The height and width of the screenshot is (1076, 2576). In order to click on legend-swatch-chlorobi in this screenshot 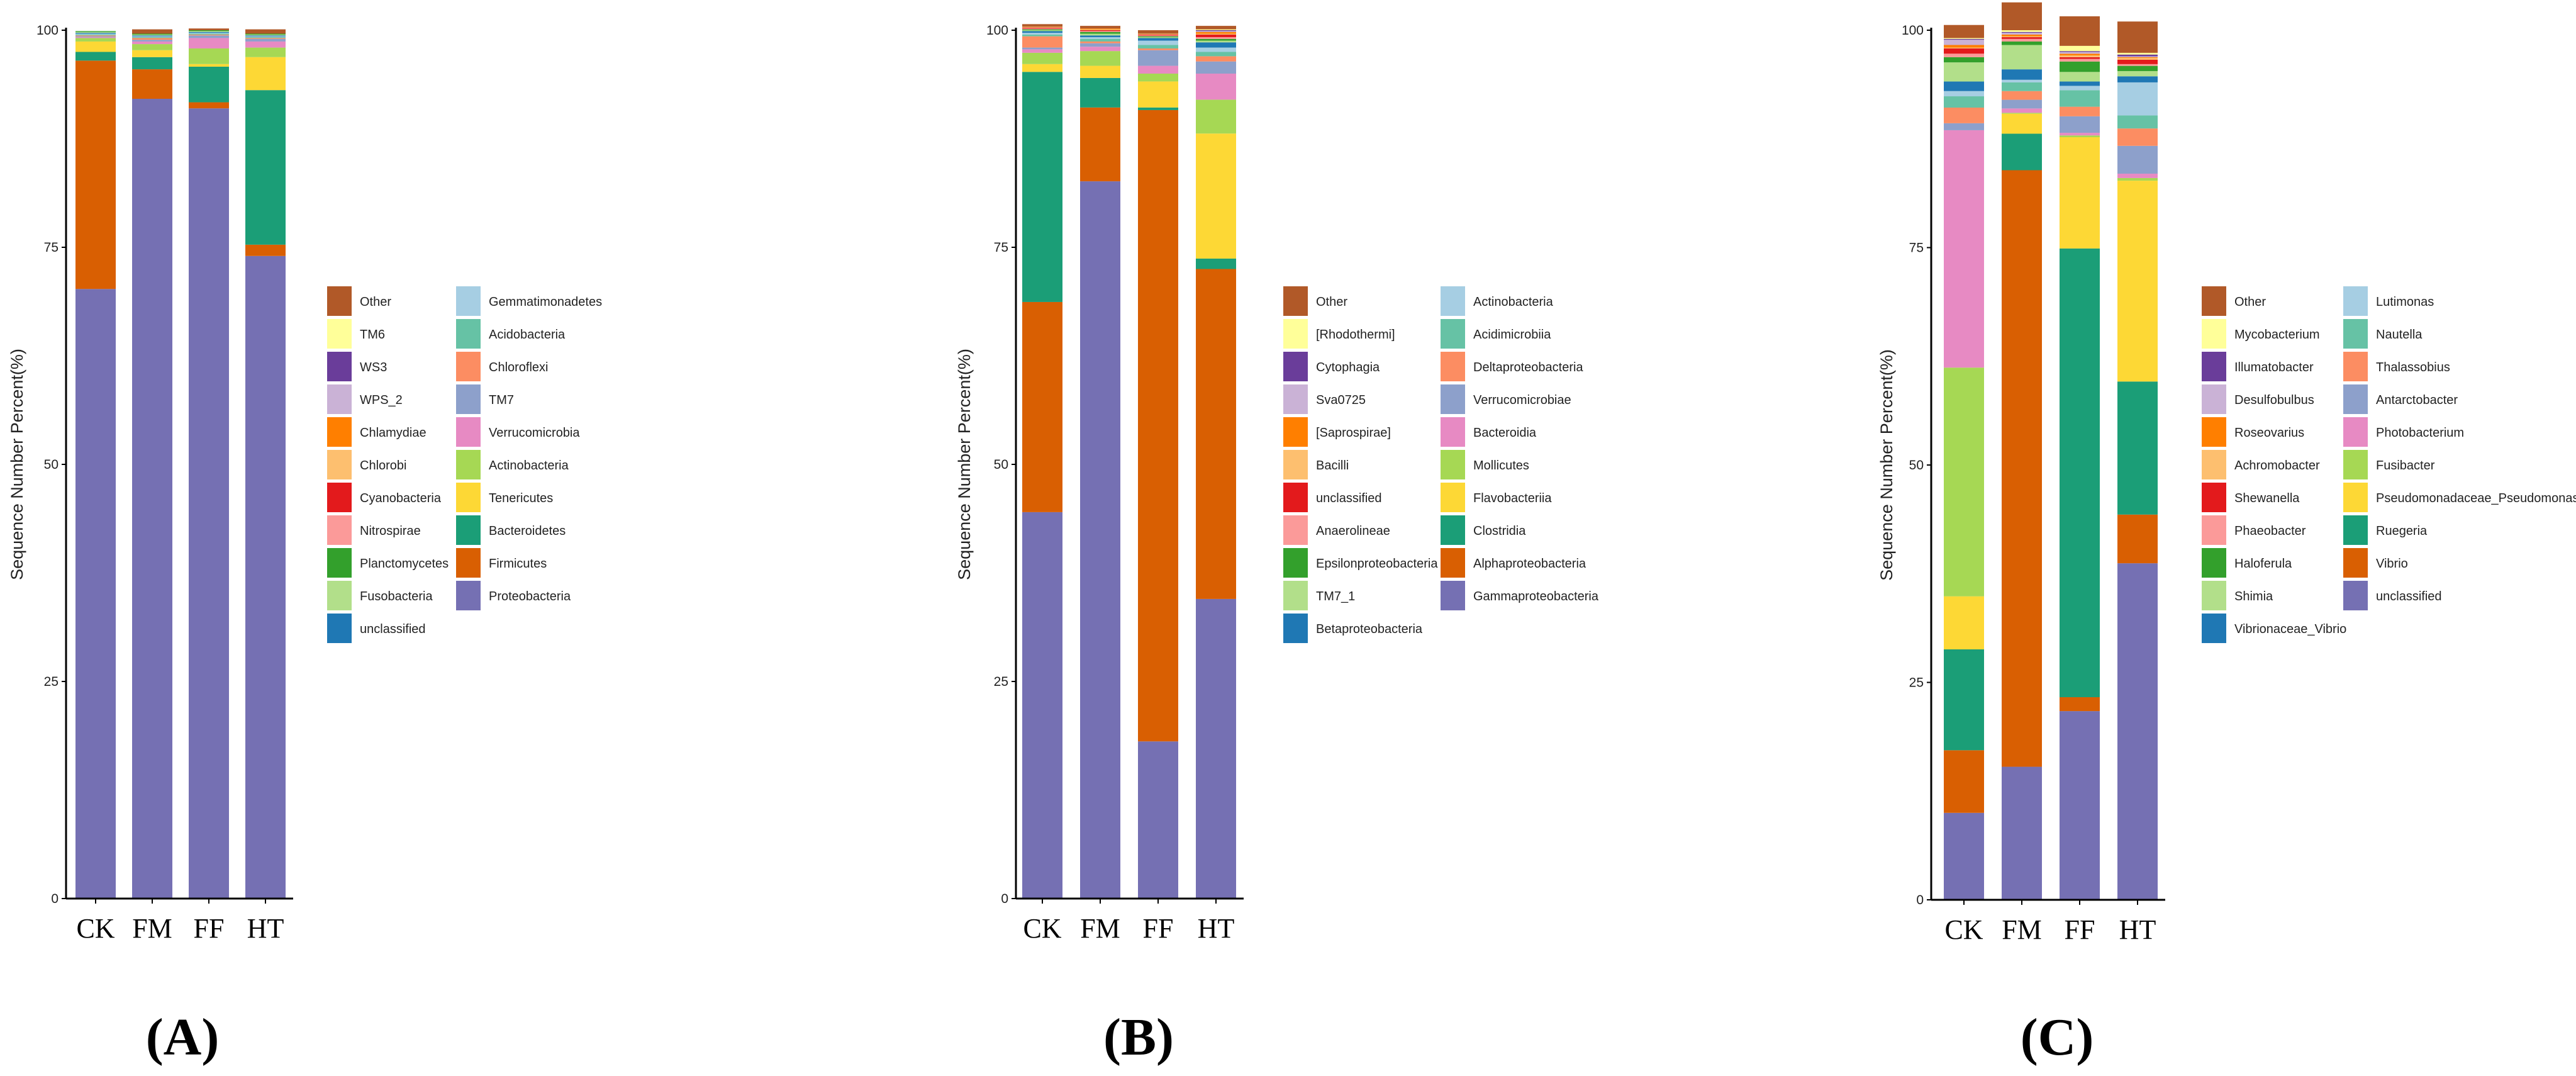, I will do `click(339, 465)`.